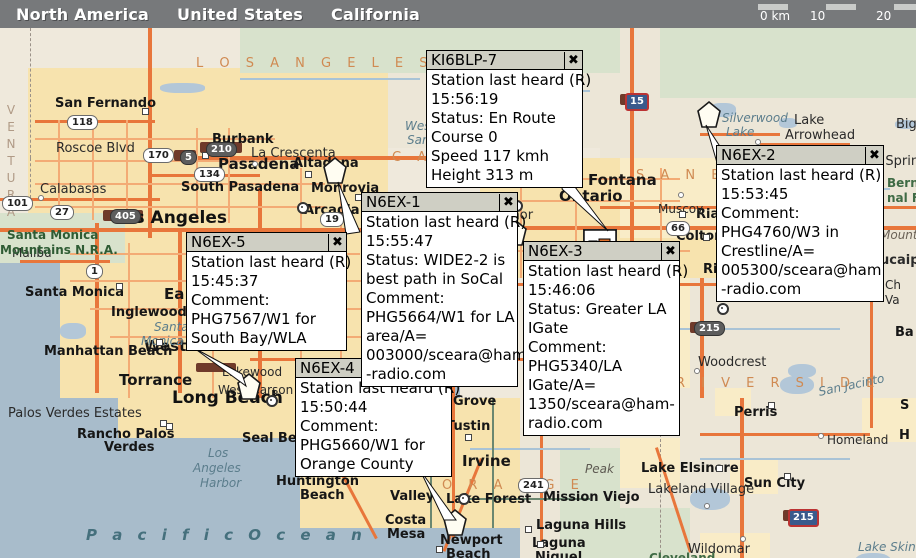  Describe the element at coordinates (906, 124) in the screenshot. I see `label-big-bear: Big B` at that location.